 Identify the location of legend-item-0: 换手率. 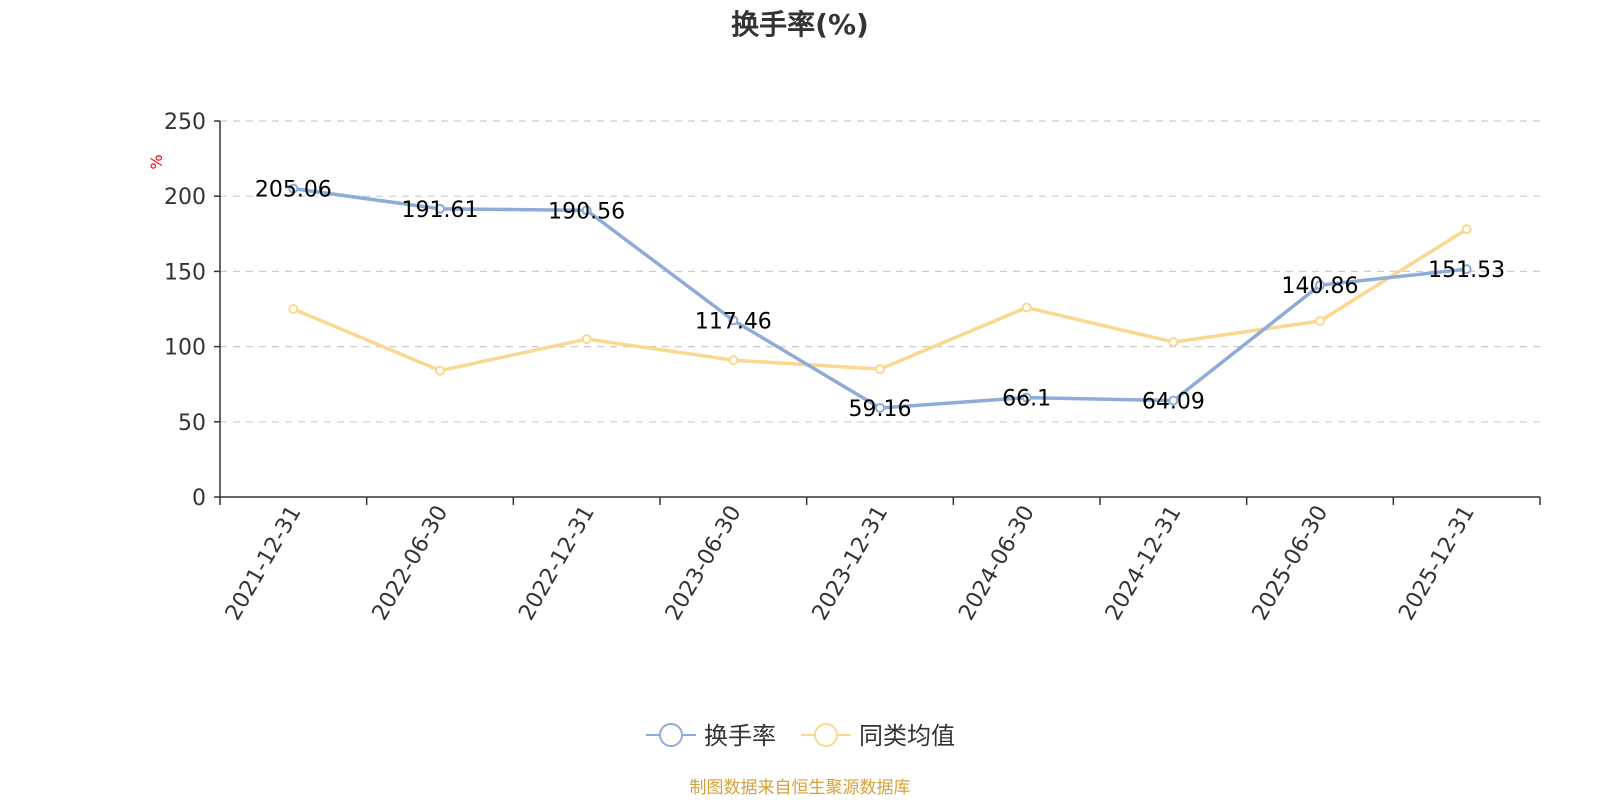
(711, 736).